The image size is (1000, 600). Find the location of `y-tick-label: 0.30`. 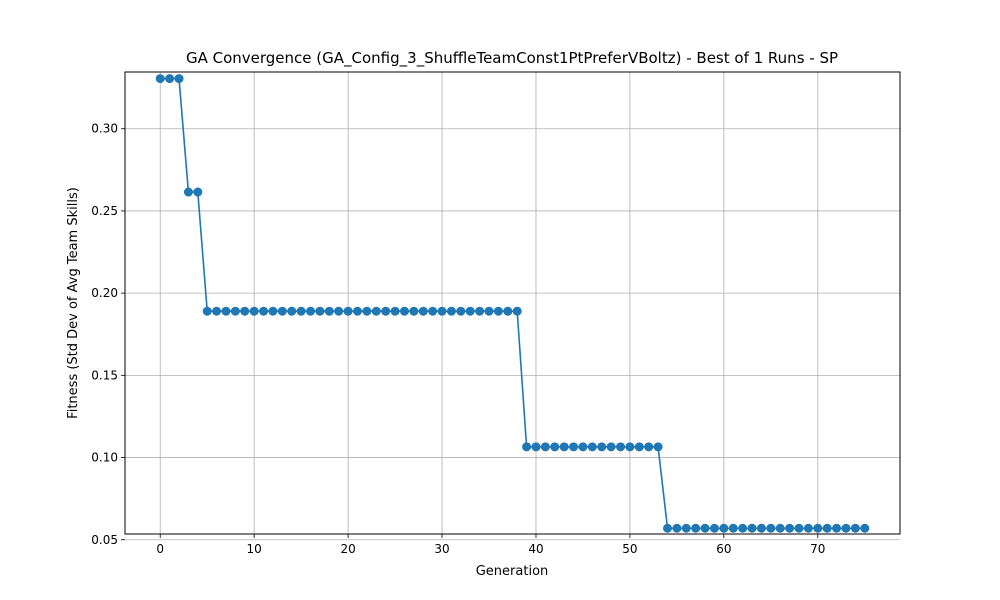

y-tick-label: 0.30 is located at coordinates (104, 129).